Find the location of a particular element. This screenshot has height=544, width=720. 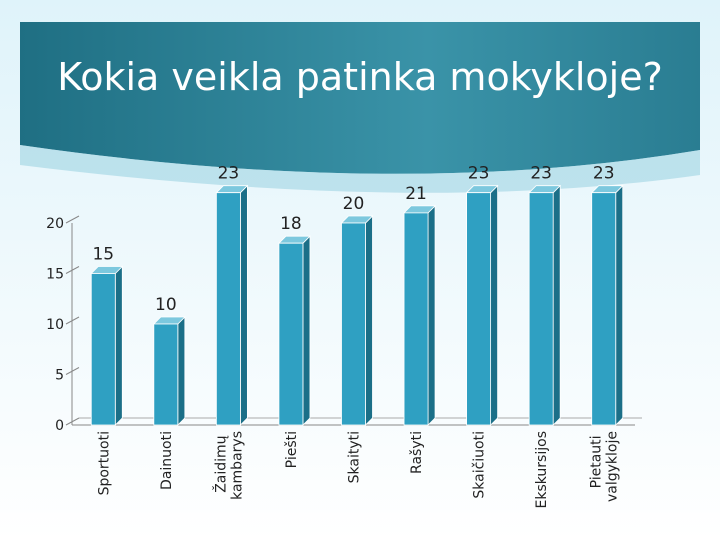

x-tick-label-line: Sportuoti is located at coordinates (104, 463).